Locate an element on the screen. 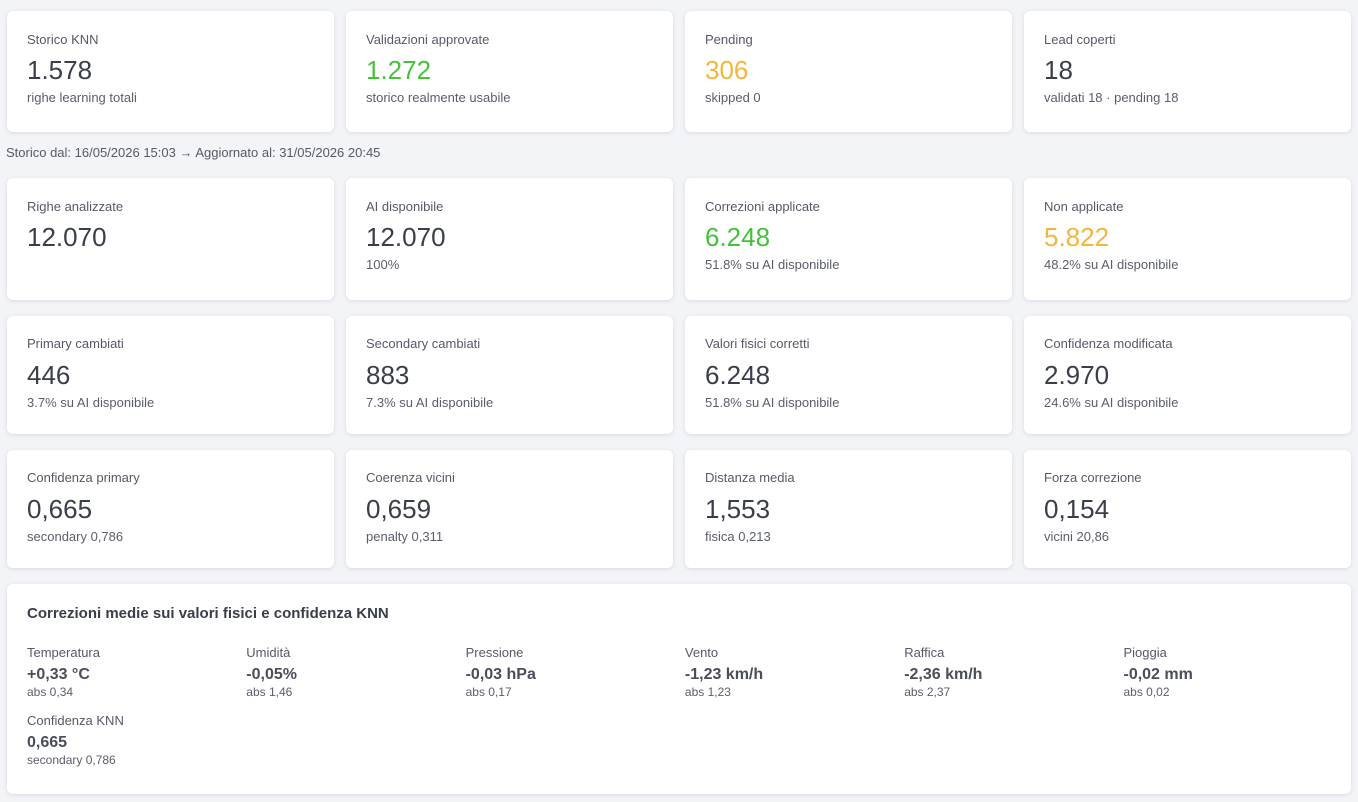 This screenshot has width=1358, height=802. stat-label: Secondary cambiati is located at coordinates (423, 343).